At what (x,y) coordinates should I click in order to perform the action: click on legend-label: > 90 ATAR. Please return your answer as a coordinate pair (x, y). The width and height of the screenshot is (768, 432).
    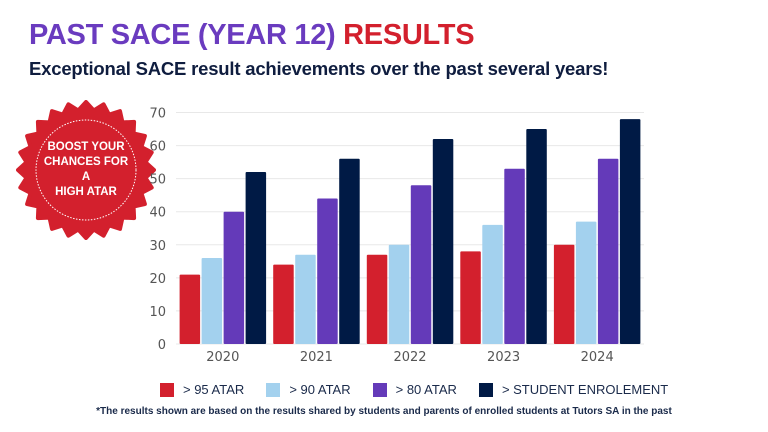
    Looking at the image, I should click on (320, 389).